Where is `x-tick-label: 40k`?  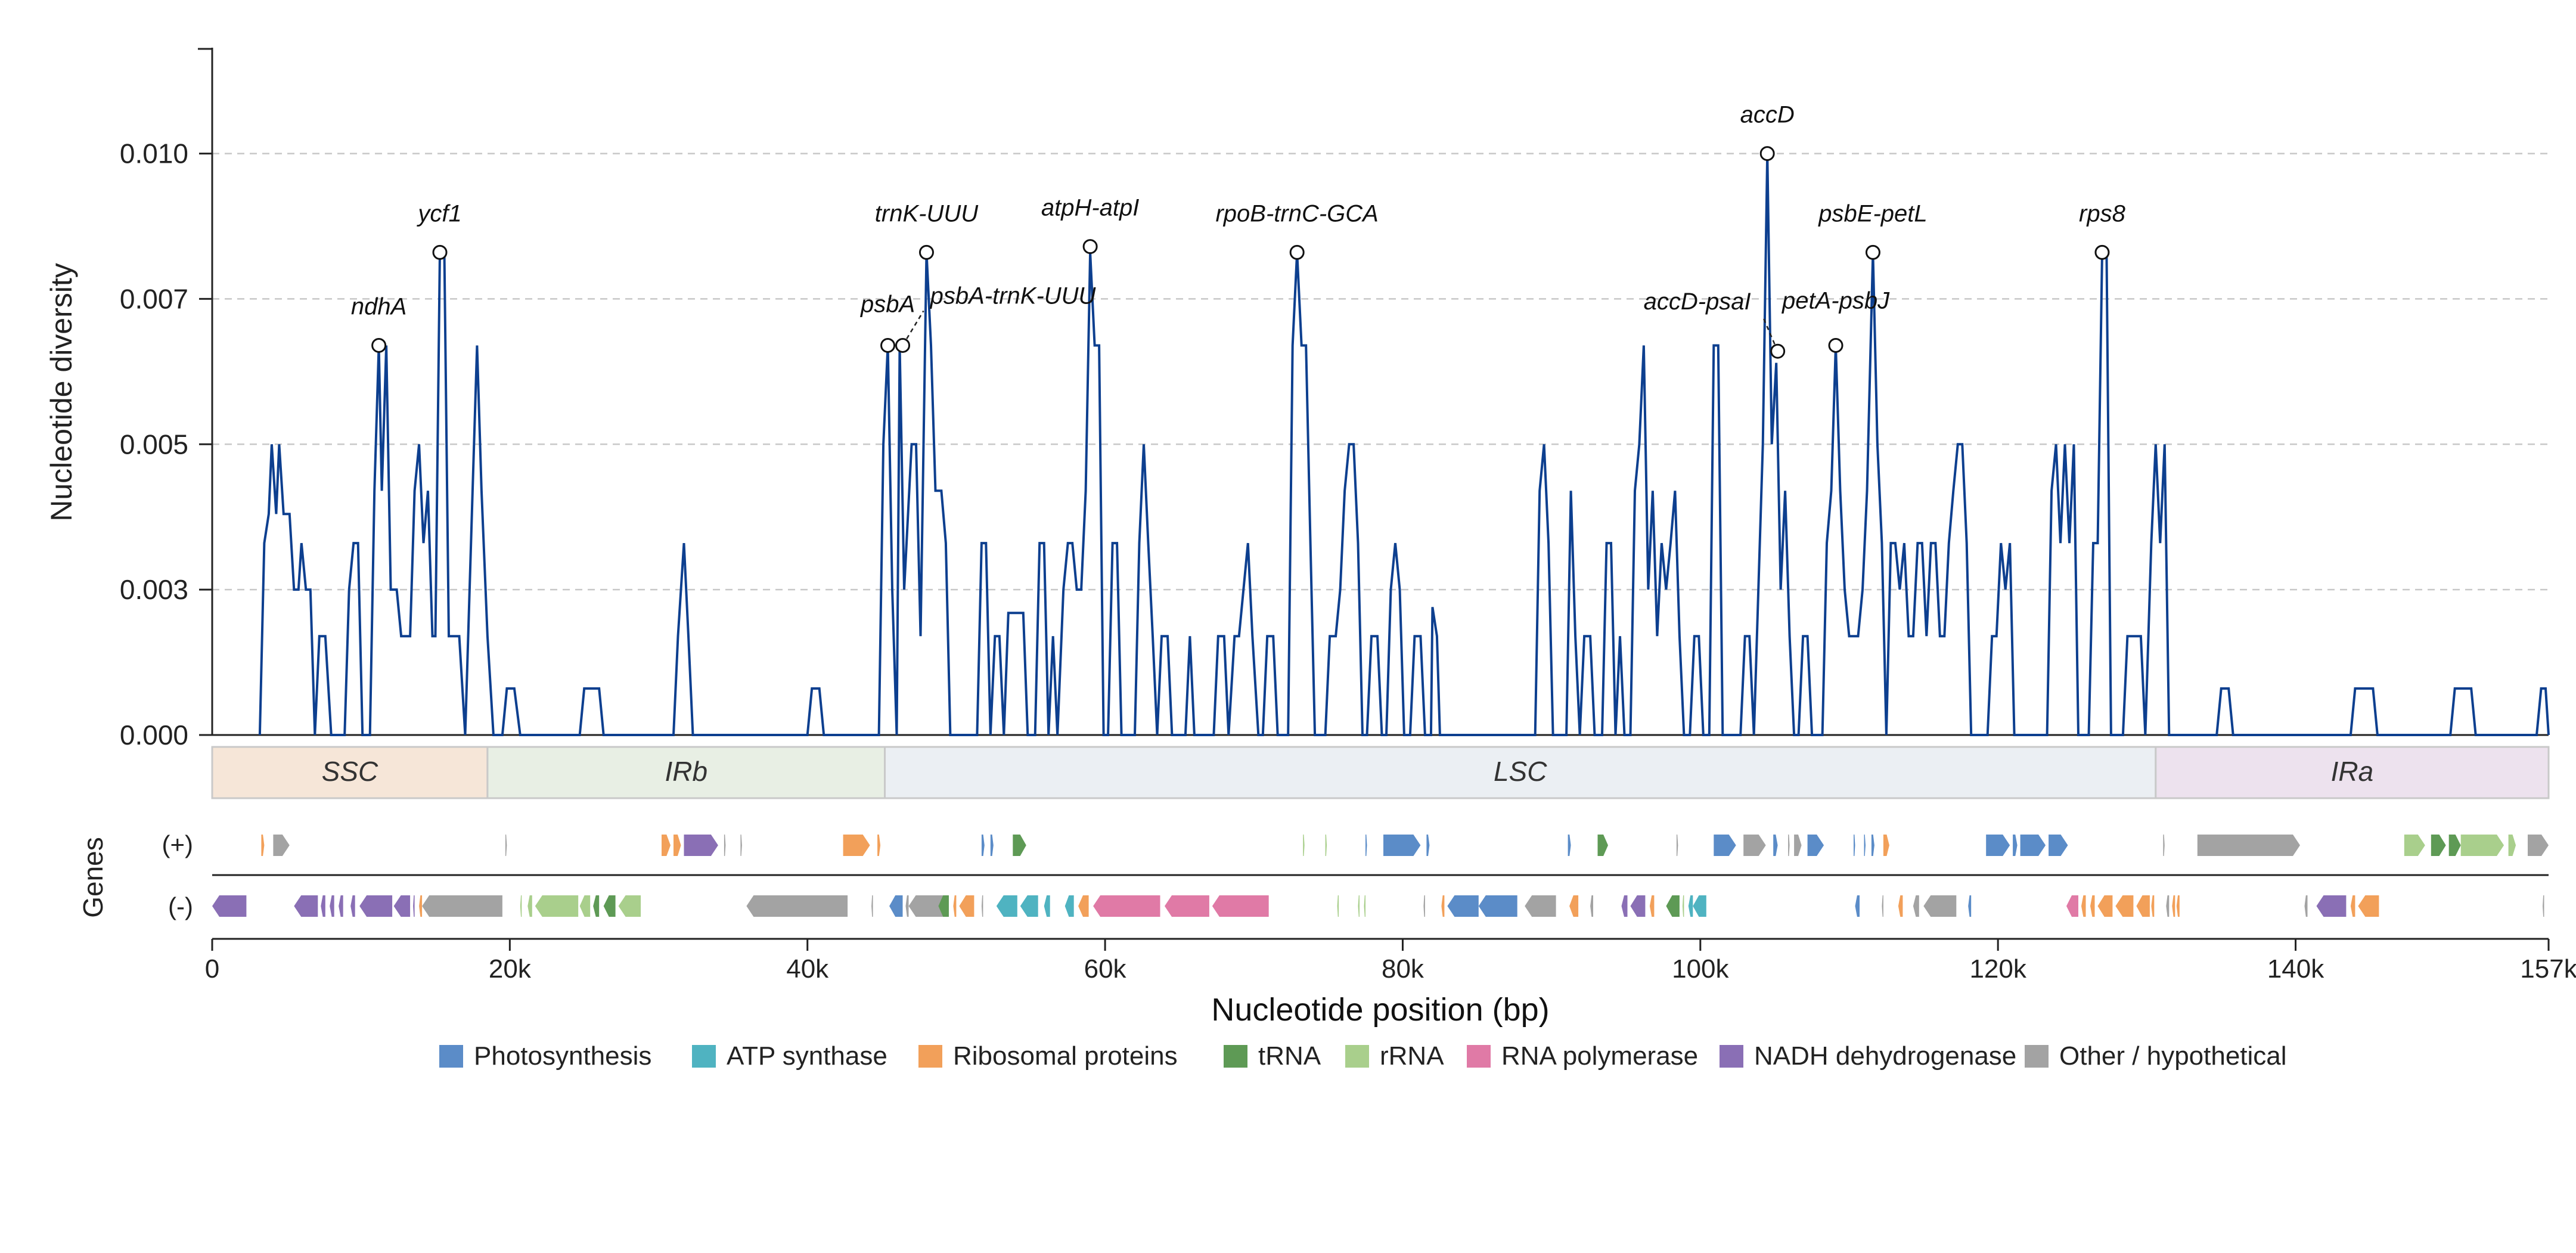 x-tick-label: 40k is located at coordinates (808, 969).